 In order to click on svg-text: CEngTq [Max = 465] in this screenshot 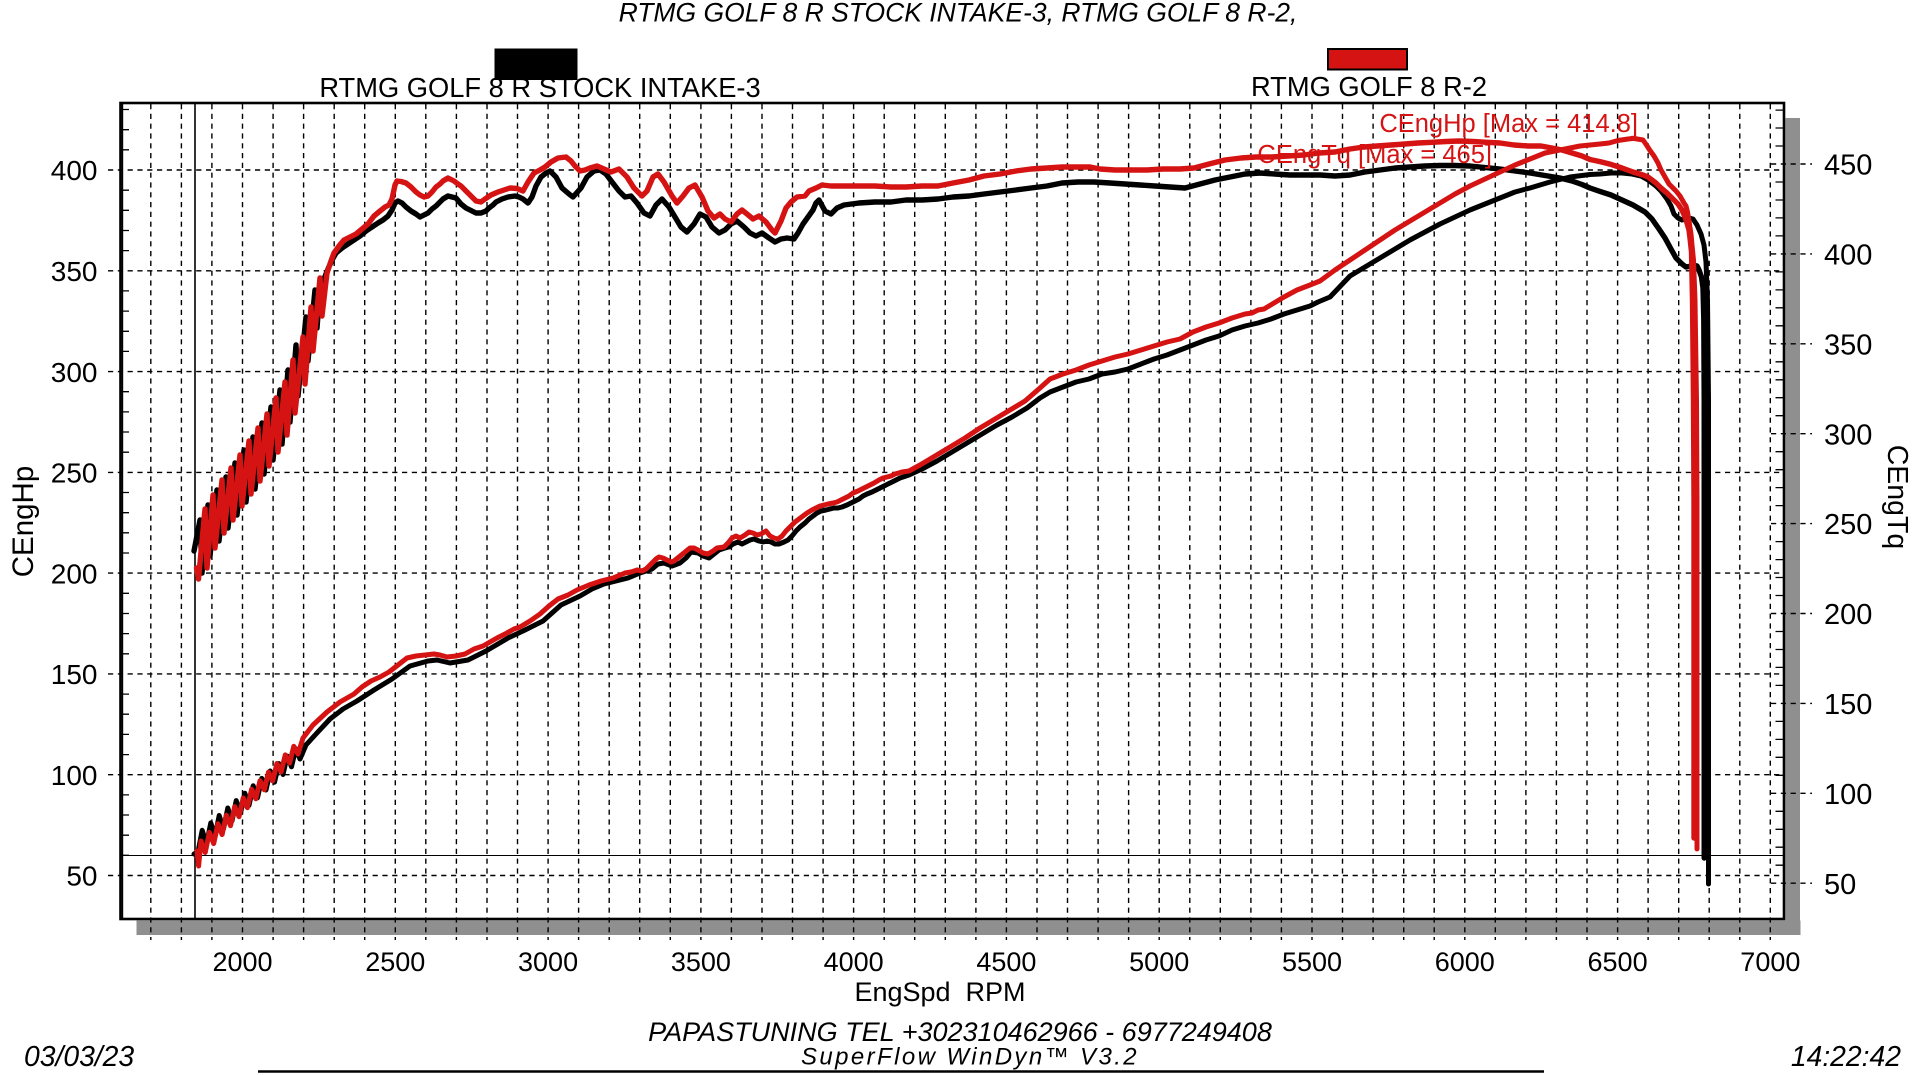, I will do `click(1374, 155)`.